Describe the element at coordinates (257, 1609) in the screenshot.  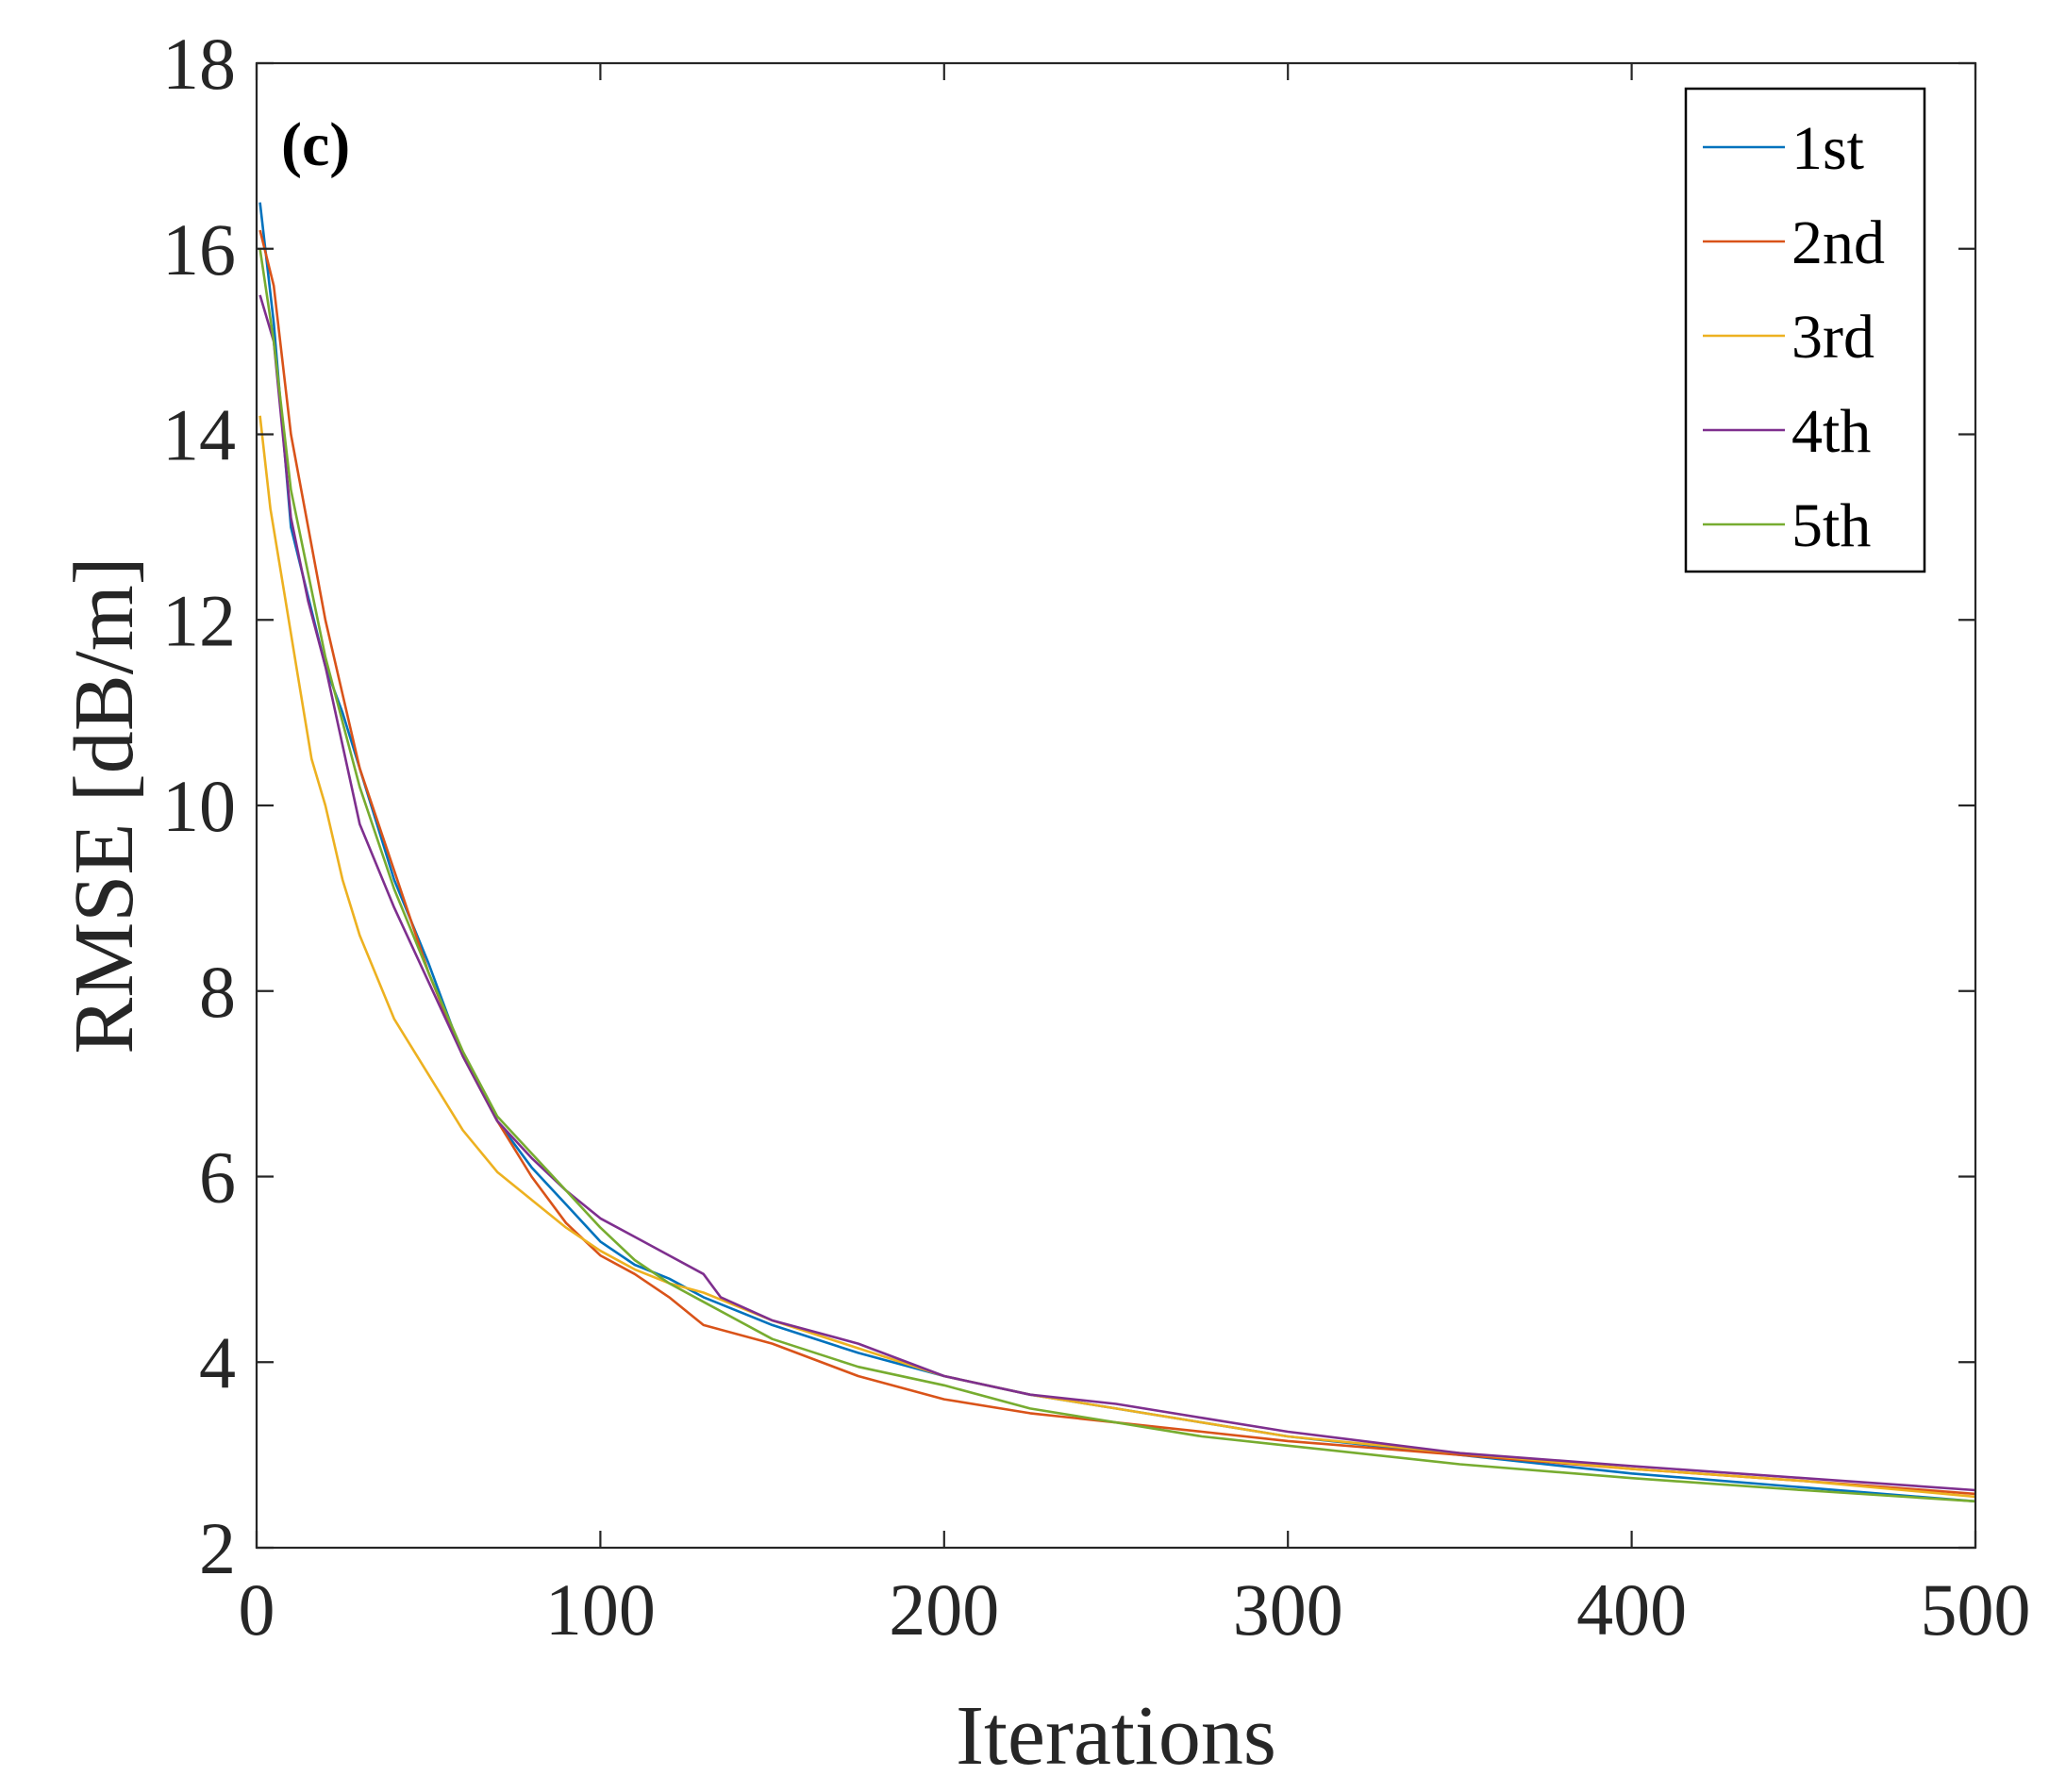
I see `x-tick-label: 0` at that location.